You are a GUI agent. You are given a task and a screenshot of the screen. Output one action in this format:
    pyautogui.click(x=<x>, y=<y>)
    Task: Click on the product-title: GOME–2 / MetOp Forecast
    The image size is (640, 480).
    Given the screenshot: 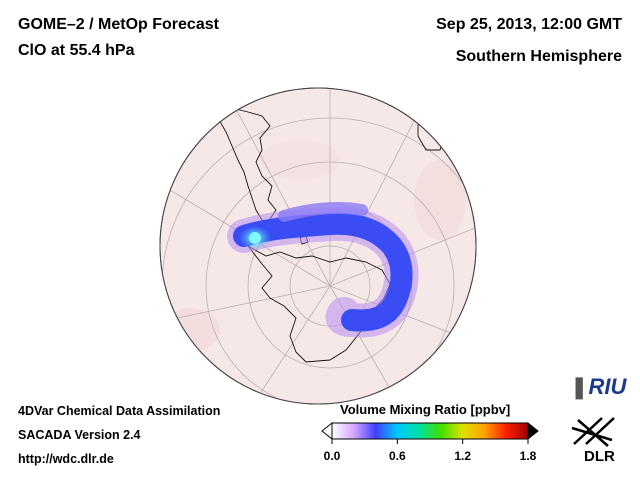 What is the action you would take?
    pyautogui.click(x=118, y=24)
    